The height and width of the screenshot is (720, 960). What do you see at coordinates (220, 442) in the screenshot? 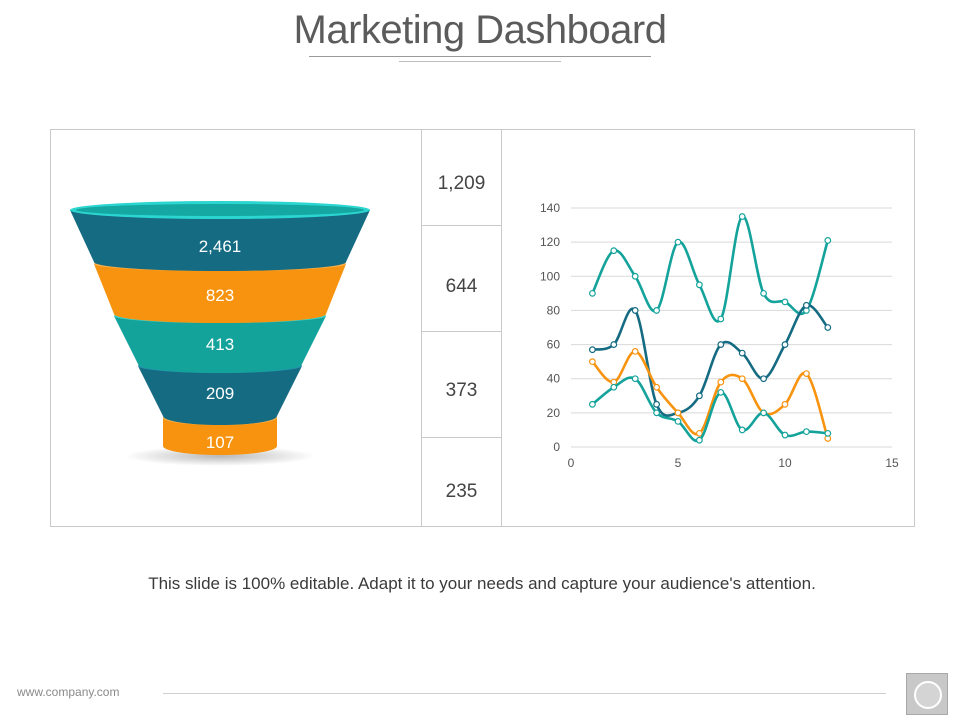
I see `funnel-label-5: 107` at bounding box center [220, 442].